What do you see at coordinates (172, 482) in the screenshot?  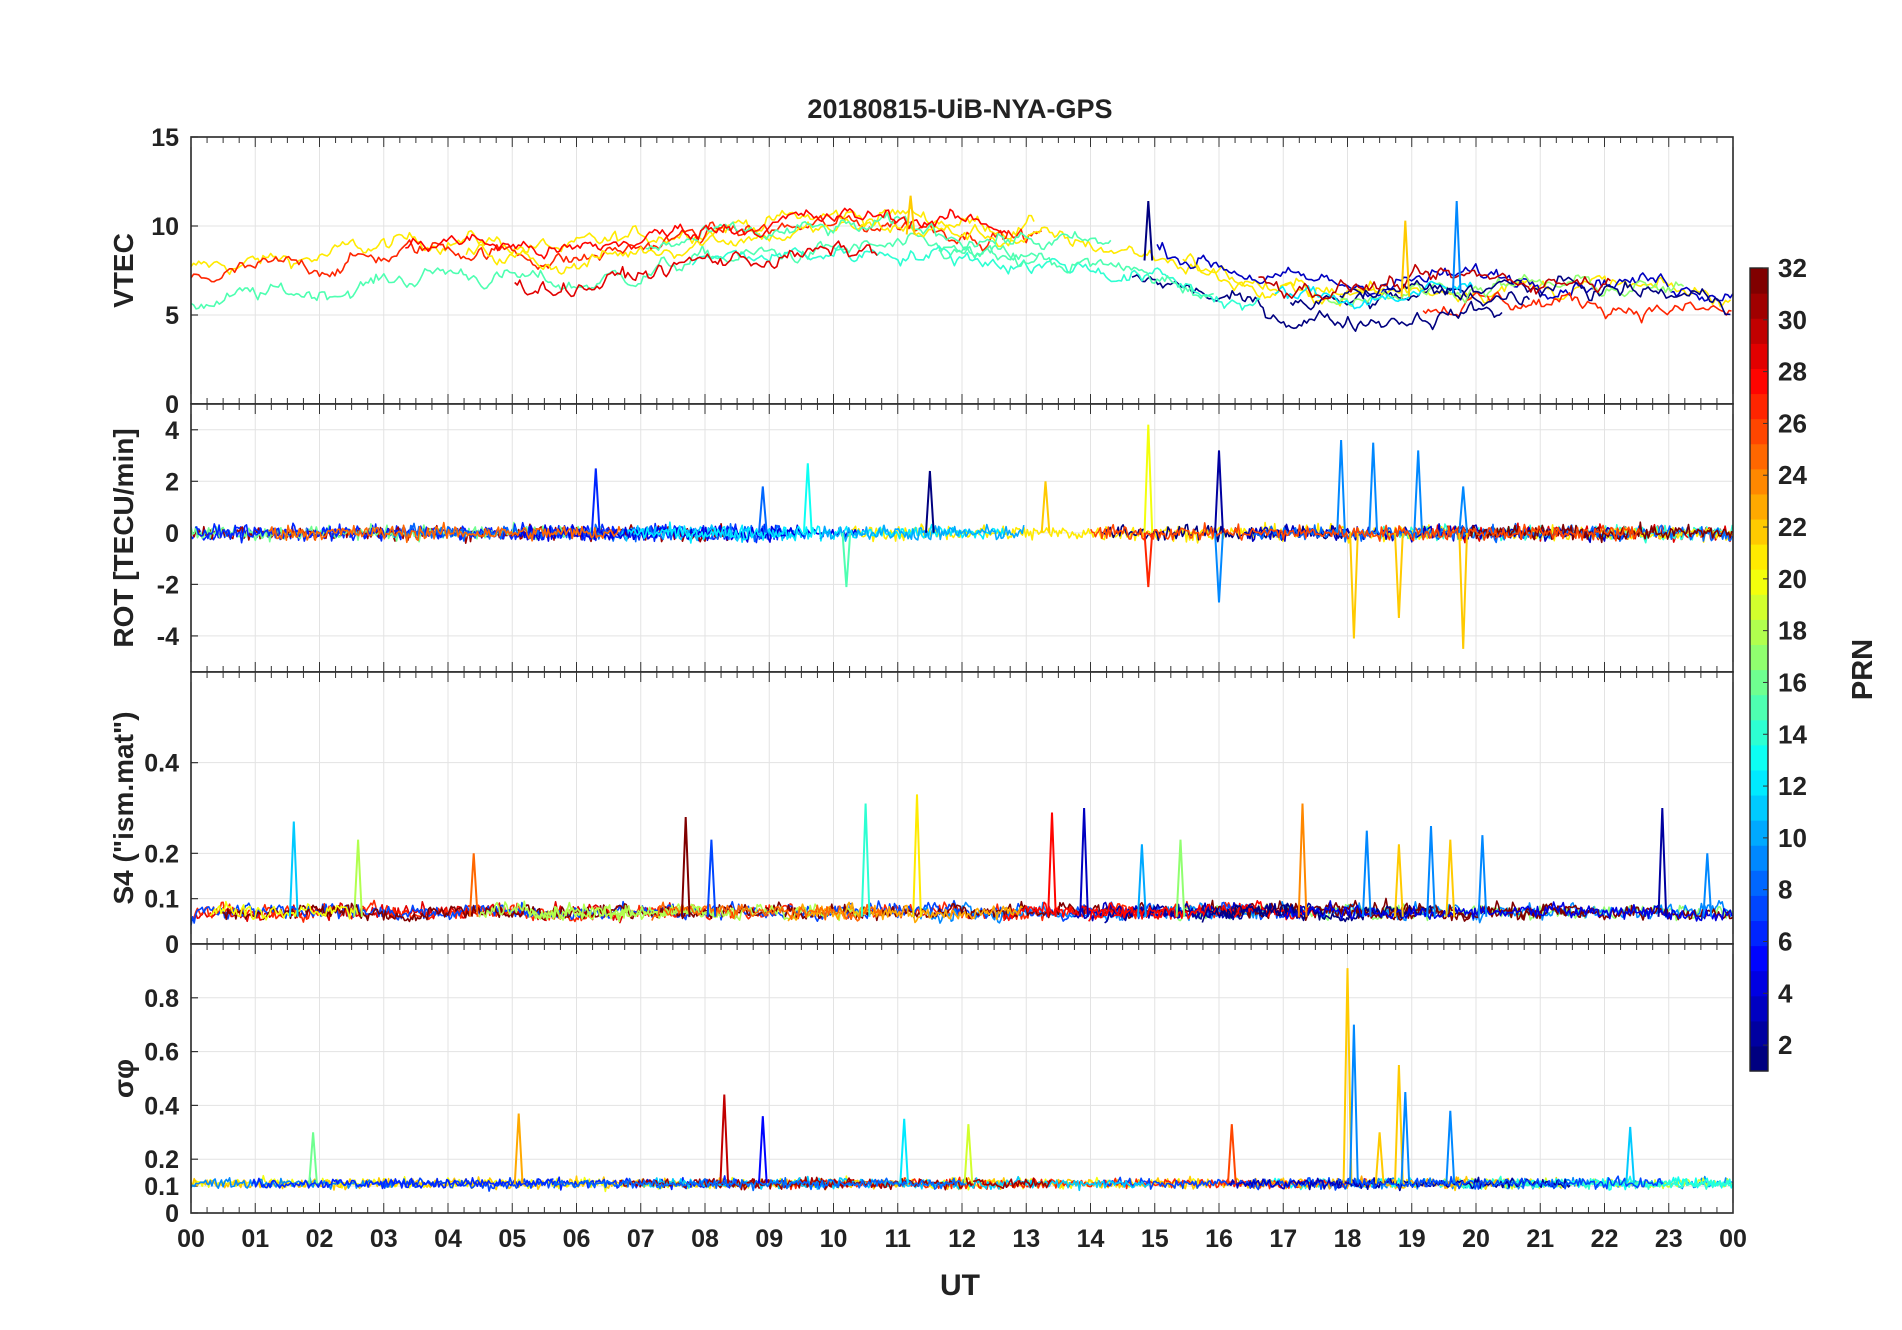 I see `y-tick-label: 2` at bounding box center [172, 482].